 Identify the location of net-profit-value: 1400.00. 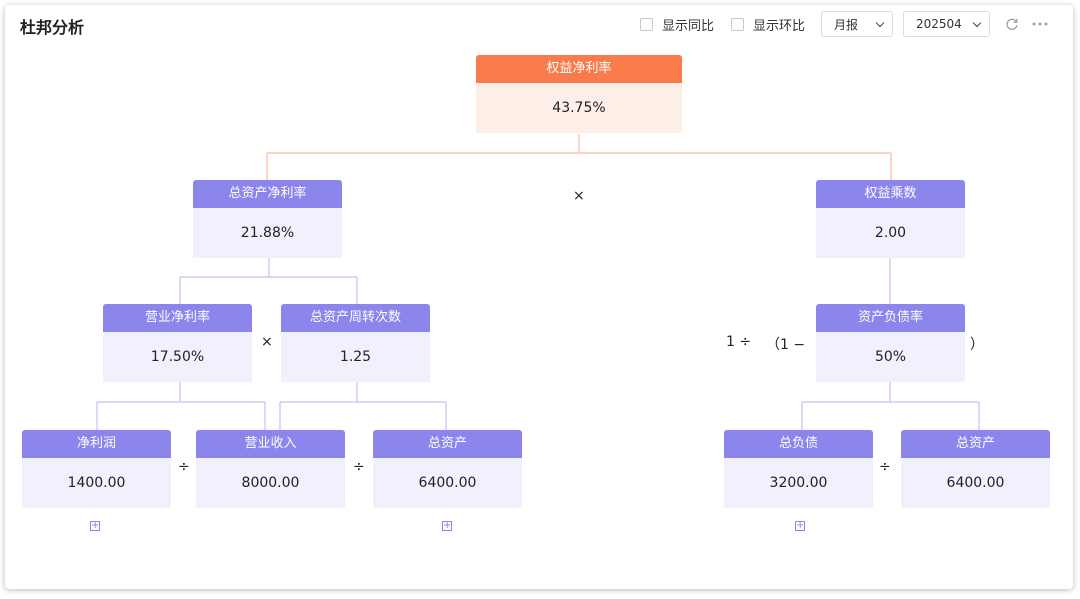
(96, 483).